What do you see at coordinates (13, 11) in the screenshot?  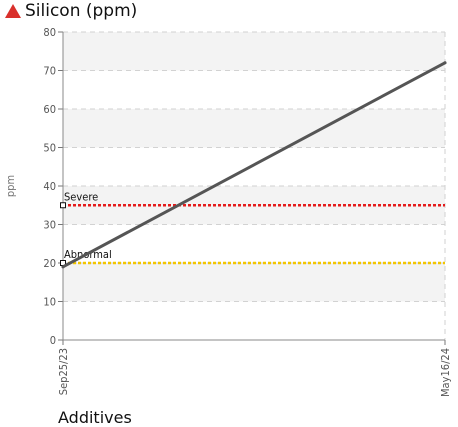 I see `warning-triangle-icon` at bounding box center [13, 11].